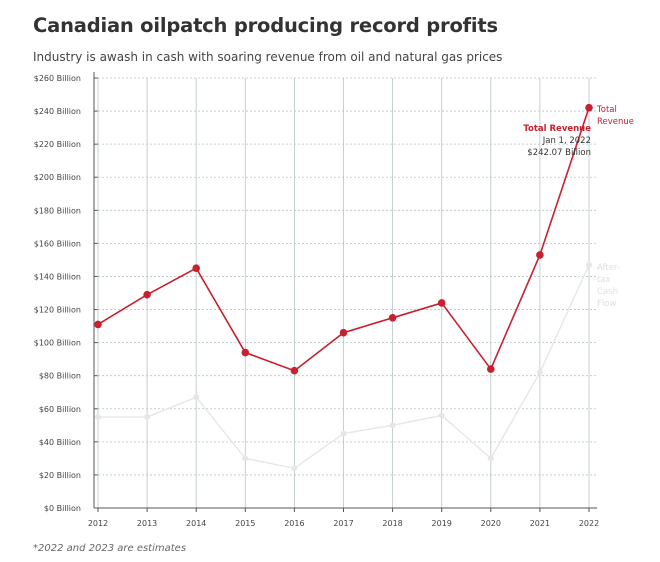  I want to click on y-tick-label: $180 Billion, so click(57, 210).